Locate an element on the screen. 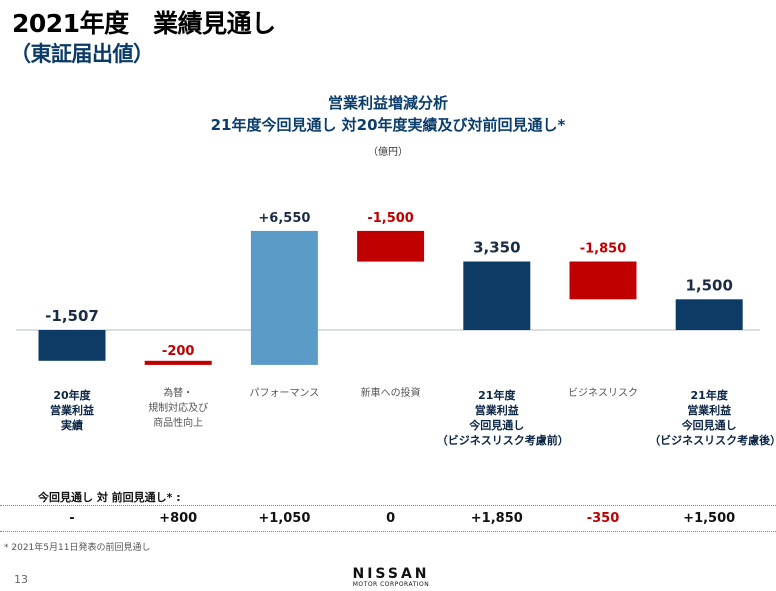  nissan-logo: NISSAN MOTOR CORPORATION is located at coordinates (391, 578).